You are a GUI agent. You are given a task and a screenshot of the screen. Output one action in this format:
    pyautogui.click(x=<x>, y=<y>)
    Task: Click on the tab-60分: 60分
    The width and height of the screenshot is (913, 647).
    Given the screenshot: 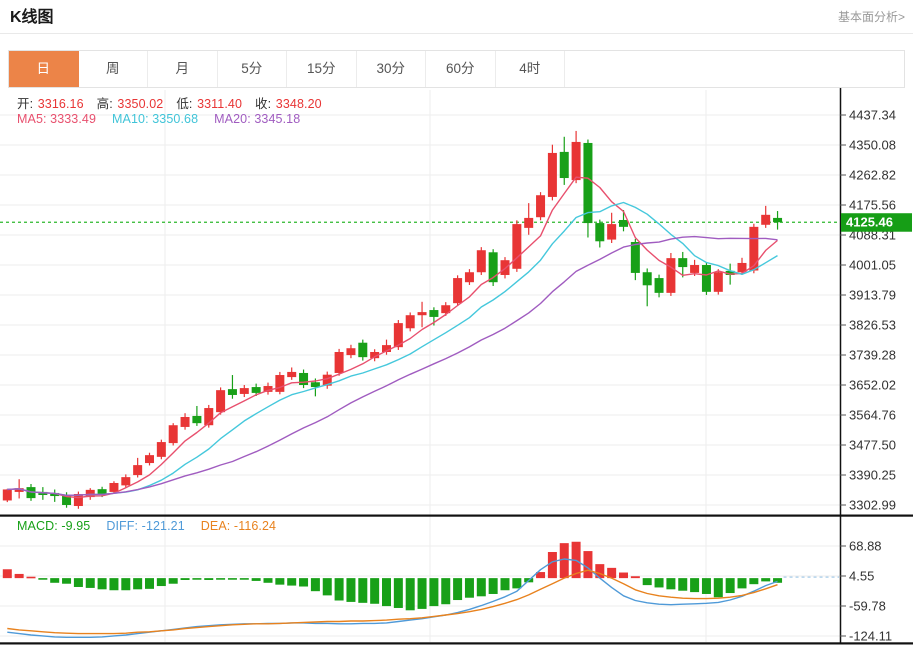 What is the action you would take?
    pyautogui.click(x=461, y=69)
    